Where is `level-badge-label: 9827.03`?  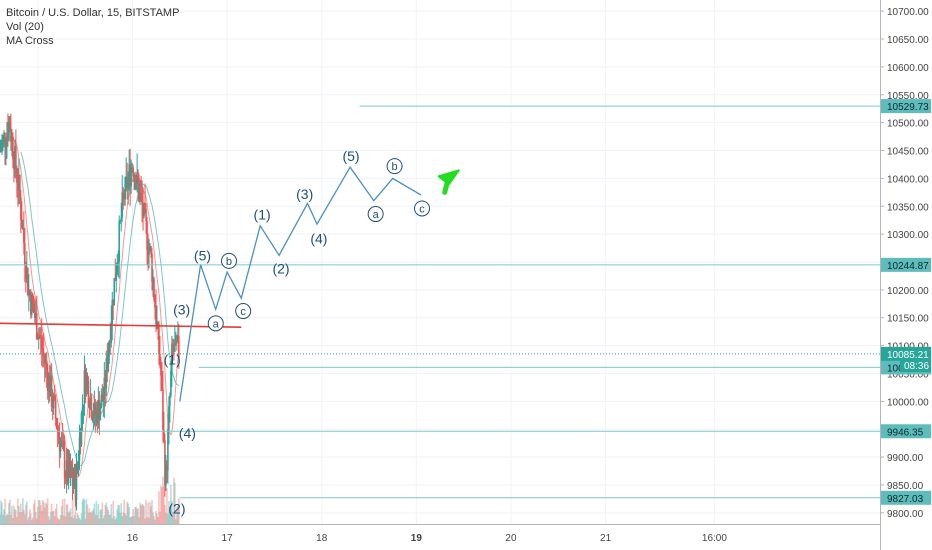
level-badge-label: 9827.03 is located at coordinates (905, 499).